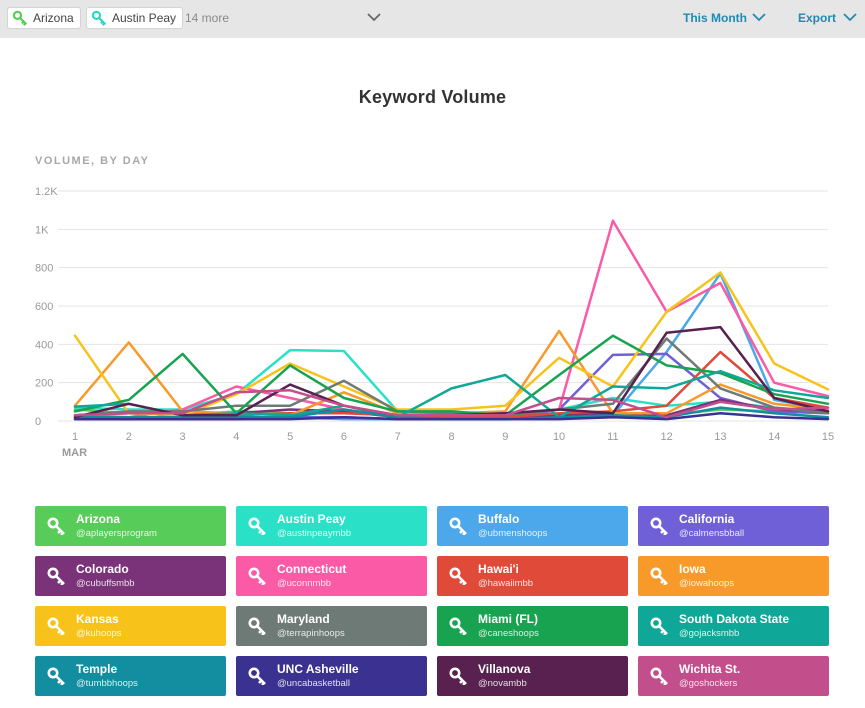  I want to click on legend-keyword-handle: @ubmenshoops, so click(513, 533).